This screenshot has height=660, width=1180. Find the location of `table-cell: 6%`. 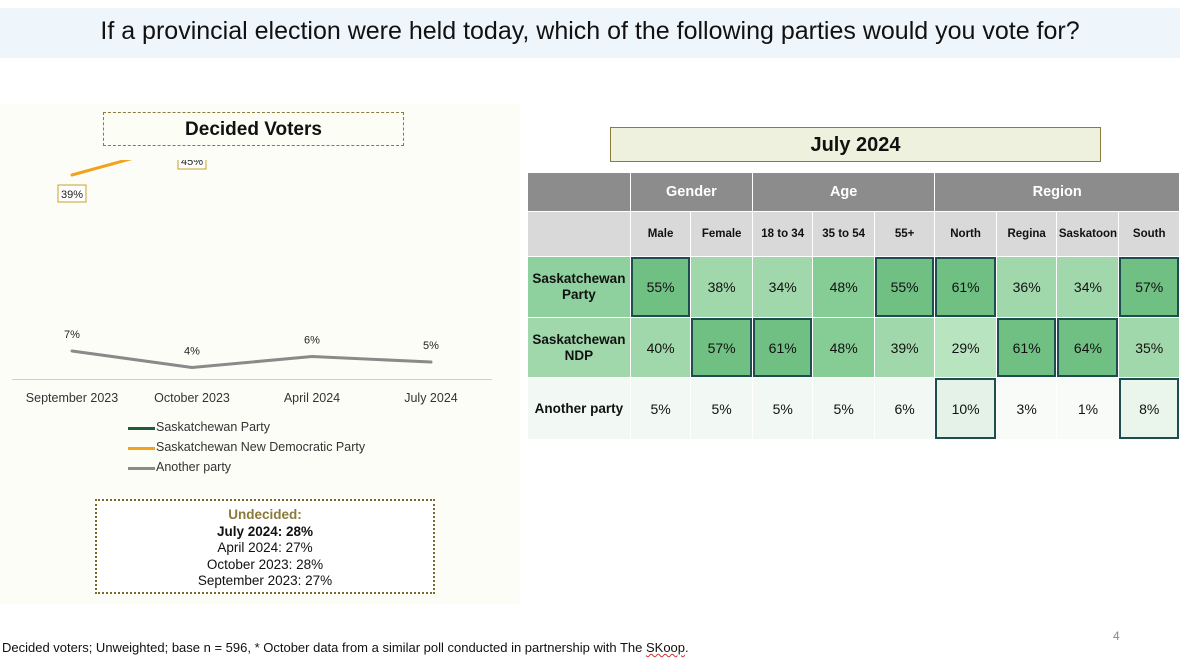

table-cell: 6% is located at coordinates (904, 408).